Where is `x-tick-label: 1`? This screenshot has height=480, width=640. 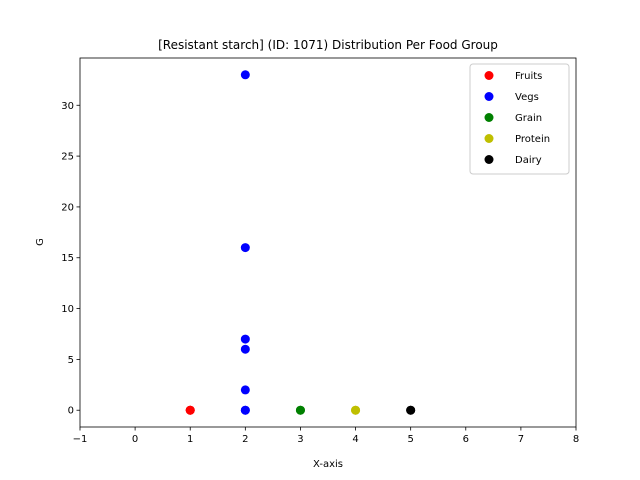 x-tick-label: 1 is located at coordinates (190, 439).